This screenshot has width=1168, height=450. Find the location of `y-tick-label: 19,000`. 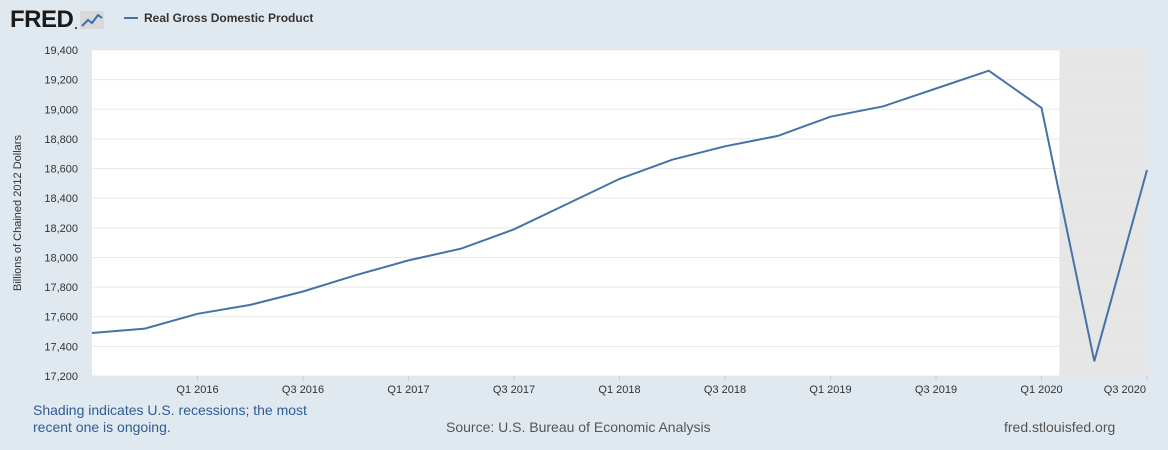

y-tick-label: 19,000 is located at coordinates (61, 110).